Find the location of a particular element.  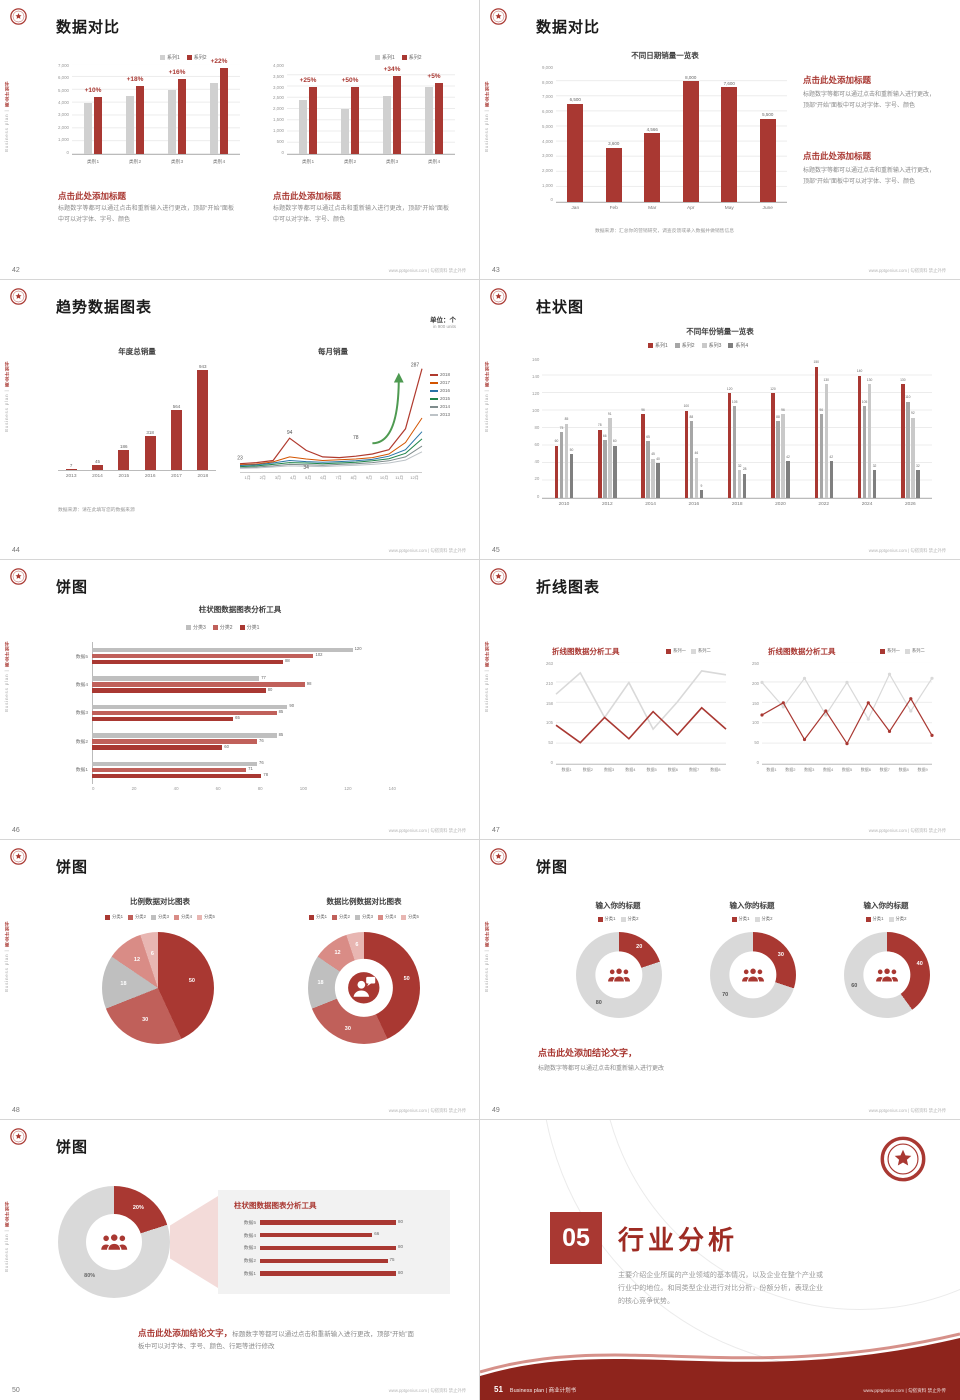

line-series is located at coordinates (641, 707).